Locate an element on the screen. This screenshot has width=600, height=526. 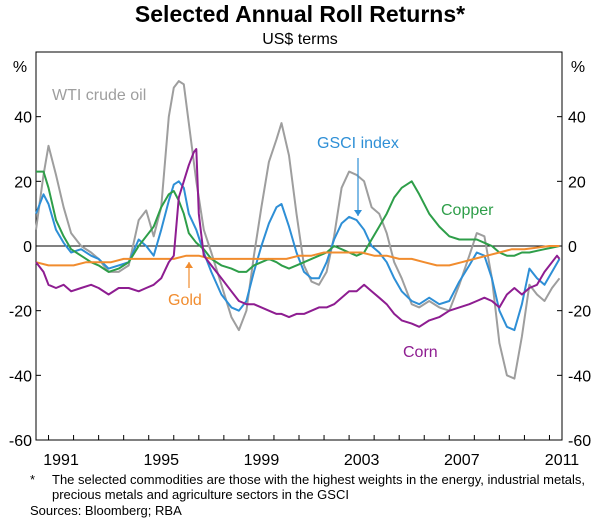
x-tick-label: 1991 is located at coordinates (61, 460).